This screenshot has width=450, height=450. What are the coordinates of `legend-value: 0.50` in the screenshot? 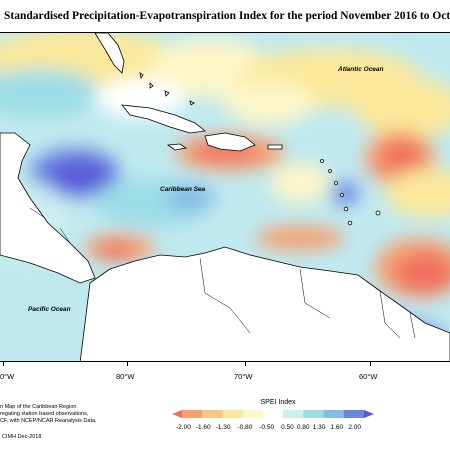 It's located at (287, 427).